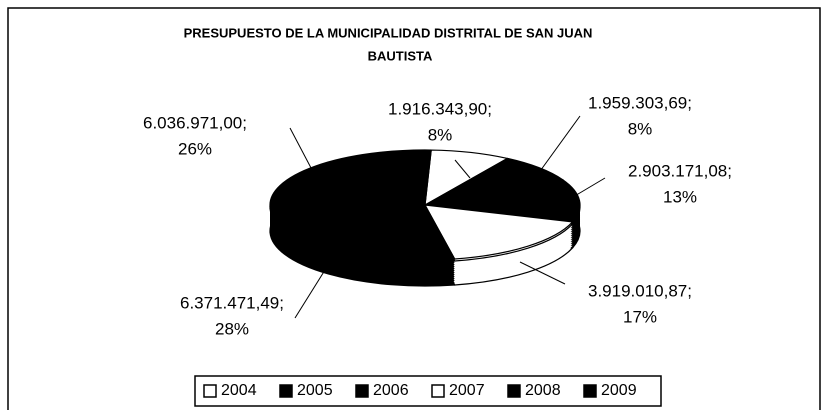  I want to click on data-label: 13%, so click(680, 196).